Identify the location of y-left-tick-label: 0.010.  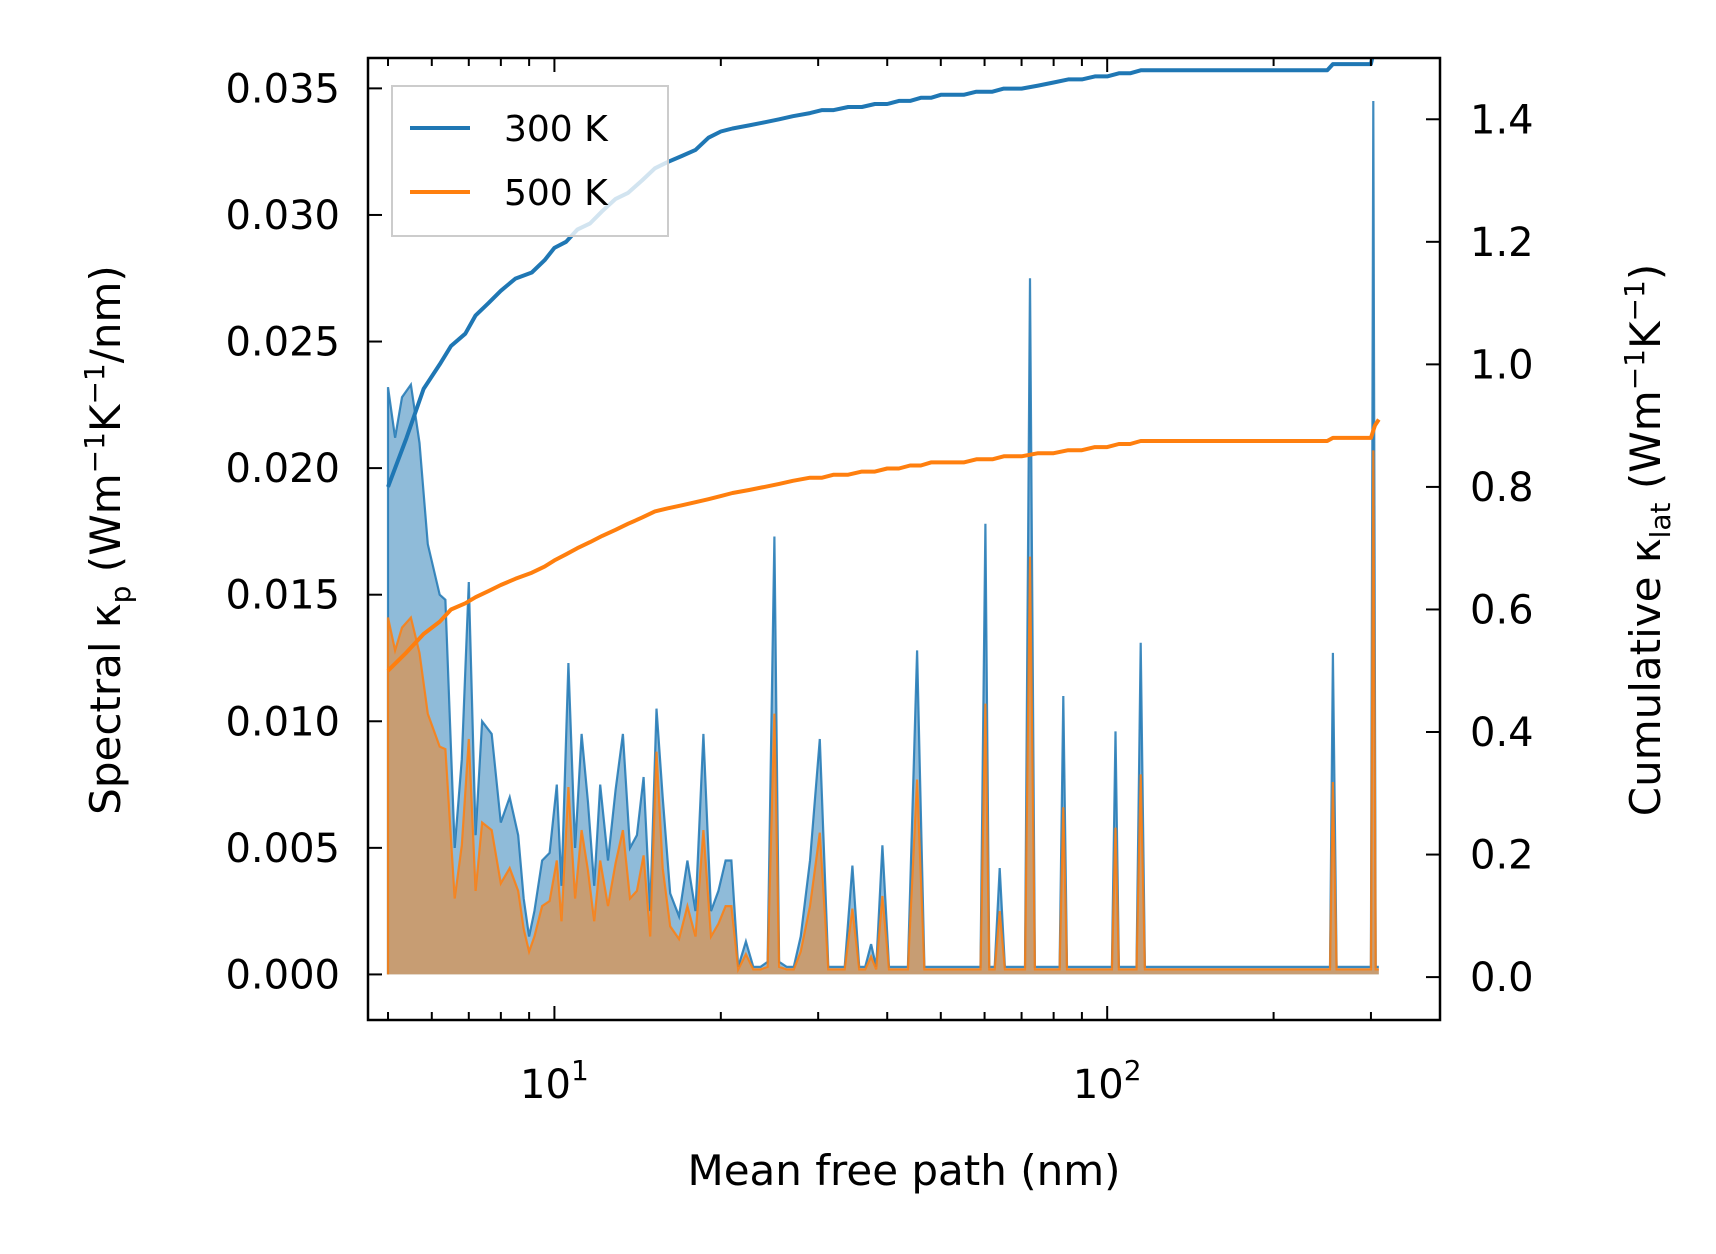
(282, 722).